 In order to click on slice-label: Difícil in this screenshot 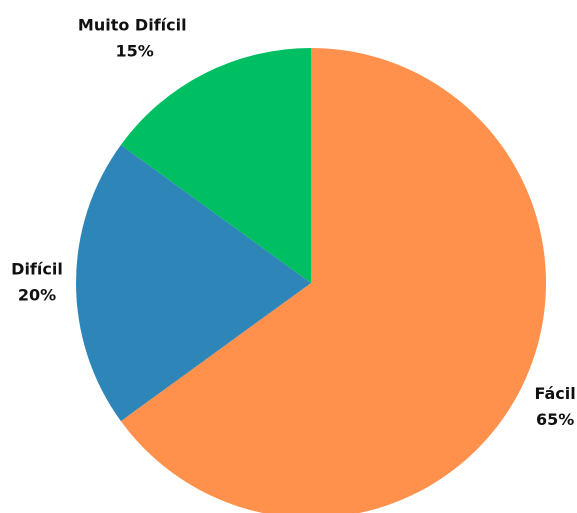, I will do `click(37, 269)`.